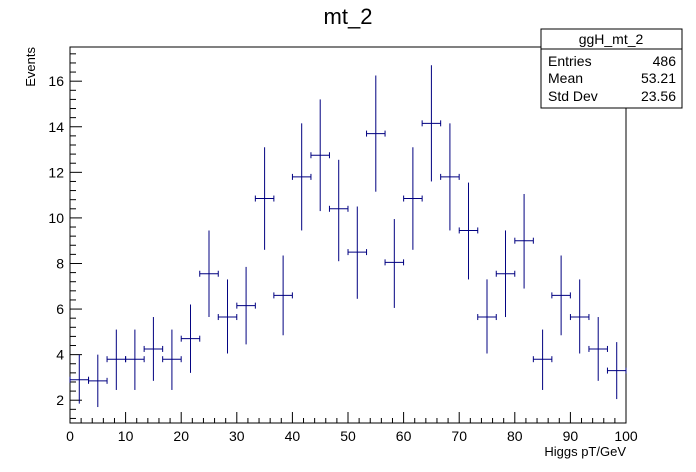 The image size is (696, 472). I want to click on x-tick-label: 40, so click(293, 436).